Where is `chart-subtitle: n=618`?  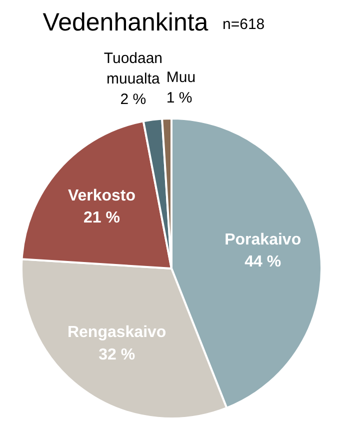 chart-subtitle: n=618 is located at coordinates (243, 24).